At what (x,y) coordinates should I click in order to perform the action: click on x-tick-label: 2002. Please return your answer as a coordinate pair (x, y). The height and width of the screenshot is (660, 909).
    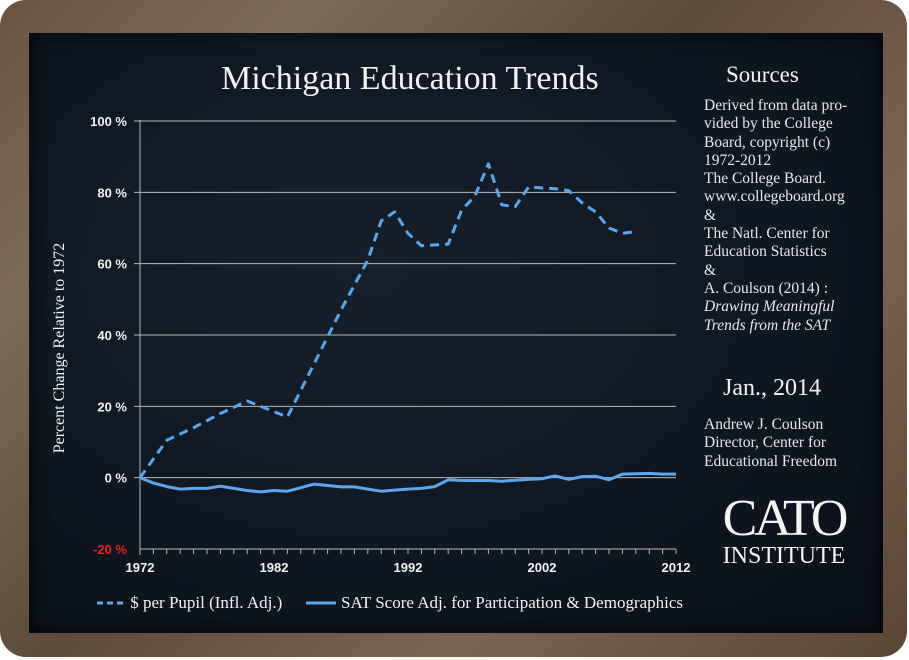
    Looking at the image, I should click on (542, 567).